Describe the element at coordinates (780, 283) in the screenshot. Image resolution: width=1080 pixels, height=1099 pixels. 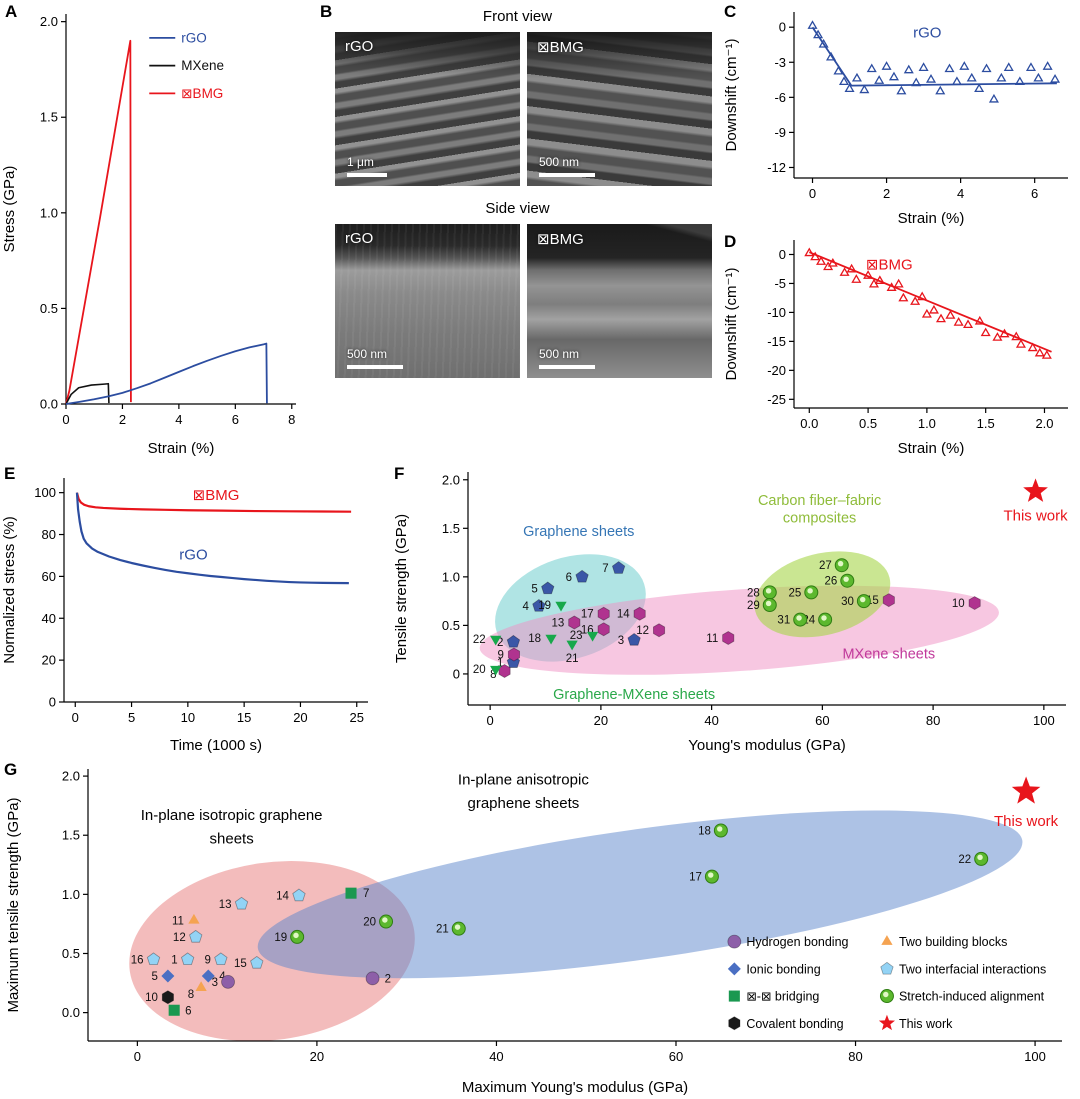
I see `svg-text: -5` at that location.